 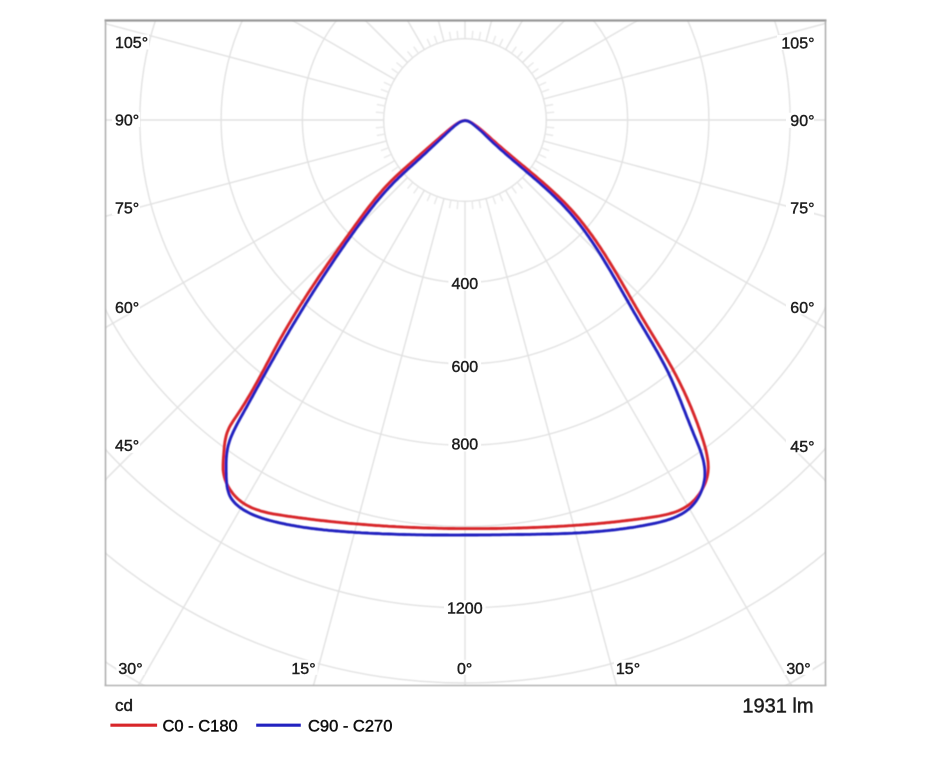 I want to click on svg-text: 1200, so click(x=465, y=609).